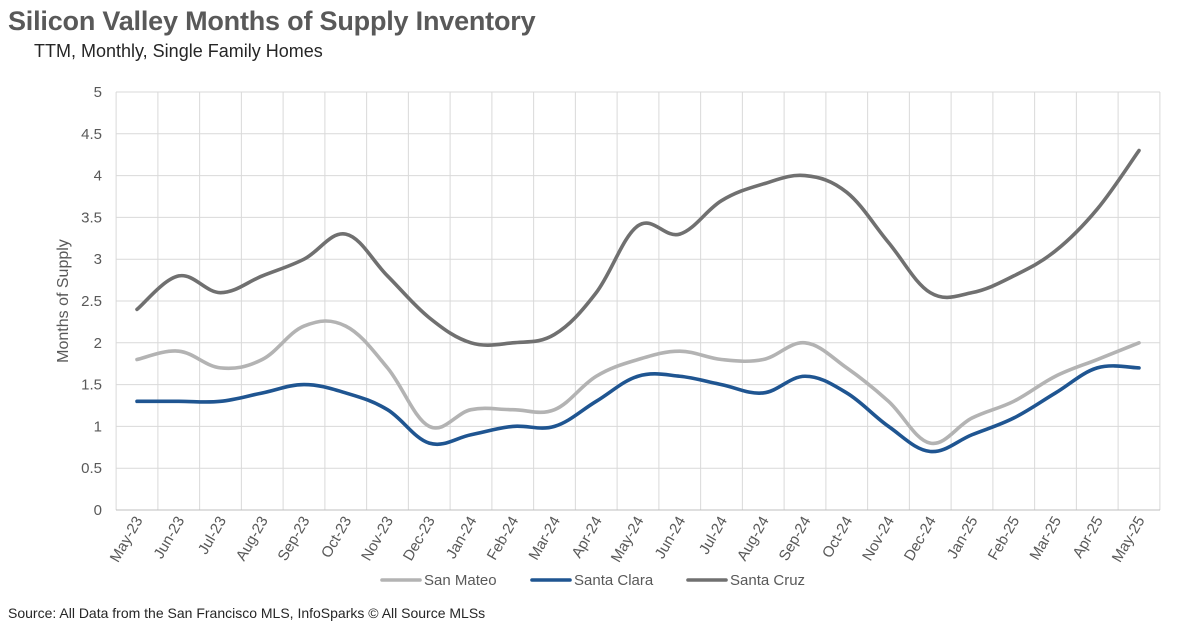  Describe the element at coordinates (98, 92) in the screenshot. I see `y-tick-label: 5` at that location.